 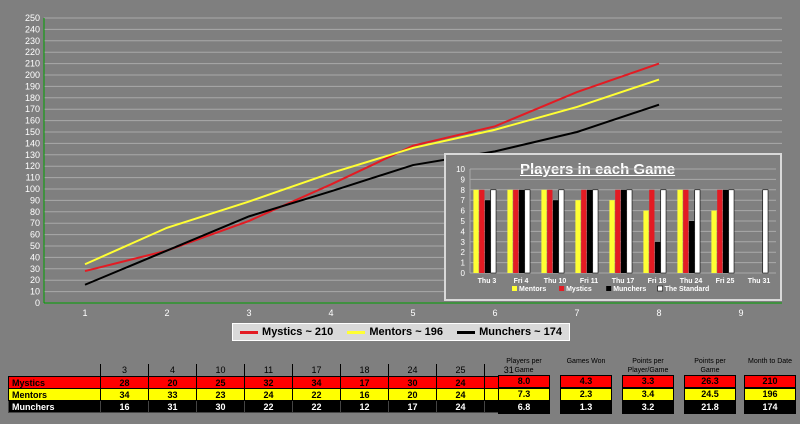 I want to click on inset-y-tick: 3, so click(x=463, y=242).